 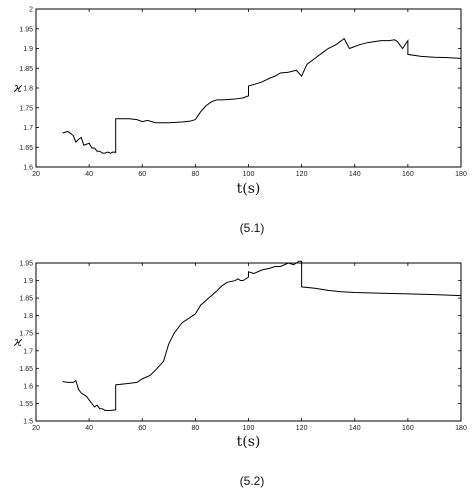 What do you see at coordinates (28, 422) in the screenshot?
I see `y-tick-label: 1.5` at bounding box center [28, 422].